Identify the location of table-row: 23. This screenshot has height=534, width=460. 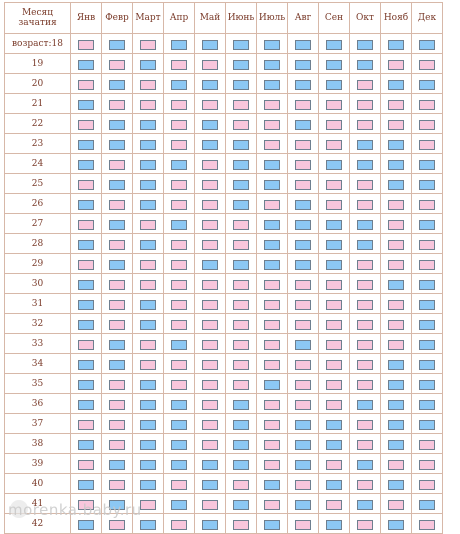
(223, 143).